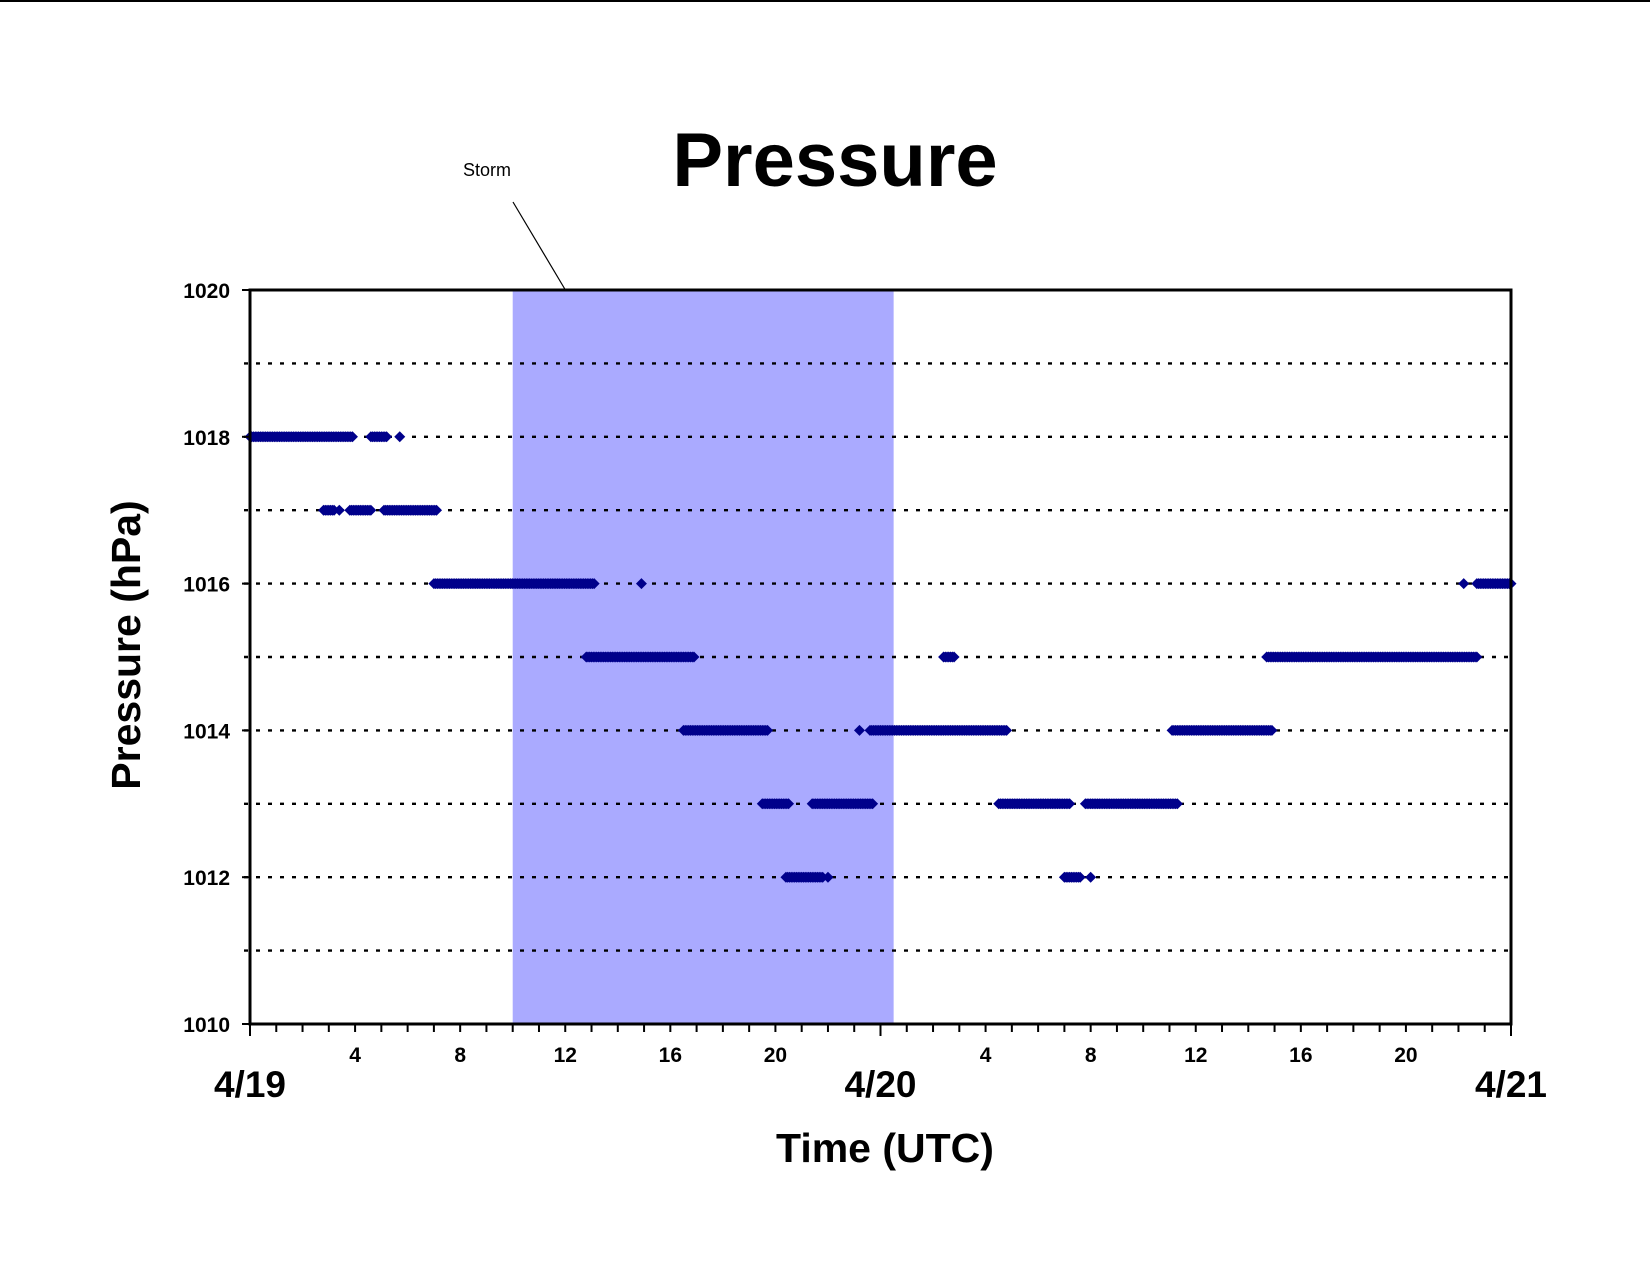 The width and height of the screenshot is (1650, 1275). What do you see at coordinates (825, 1) in the screenshot?
I see `top-border-line` at bounding box center [825, 1].